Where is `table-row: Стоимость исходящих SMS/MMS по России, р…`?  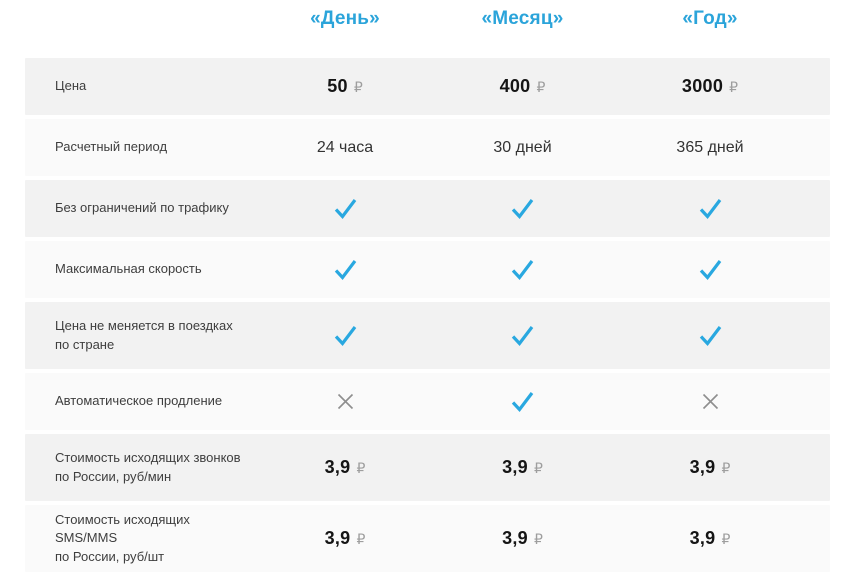 table-row: Стоимость исходящих SMS/MMS по России, р… is located at coordinates (427, 538).